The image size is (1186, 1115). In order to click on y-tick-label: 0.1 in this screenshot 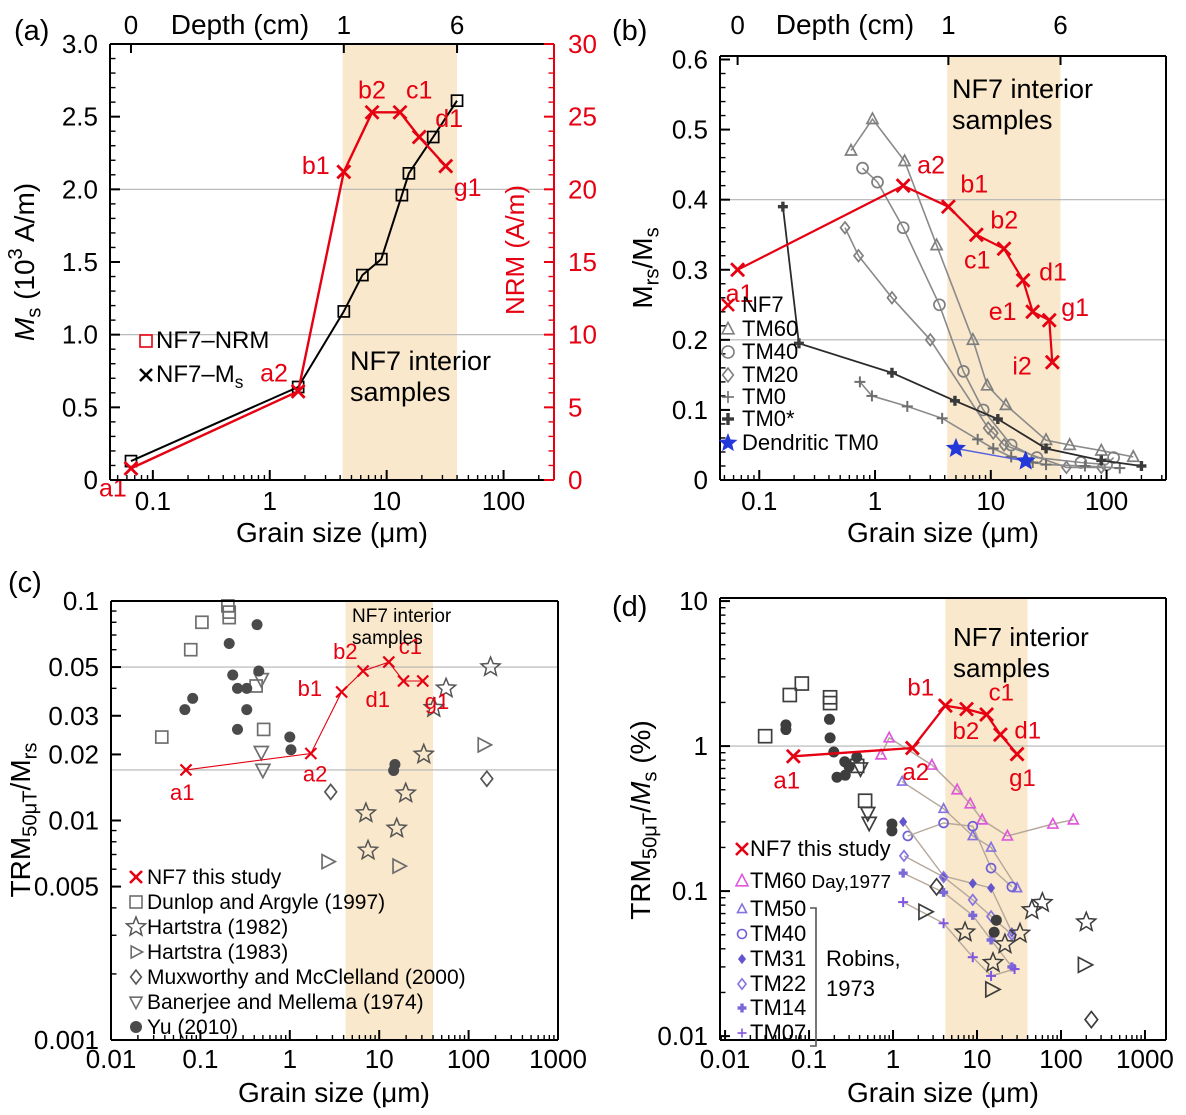, I will do `click(690, 891)`.